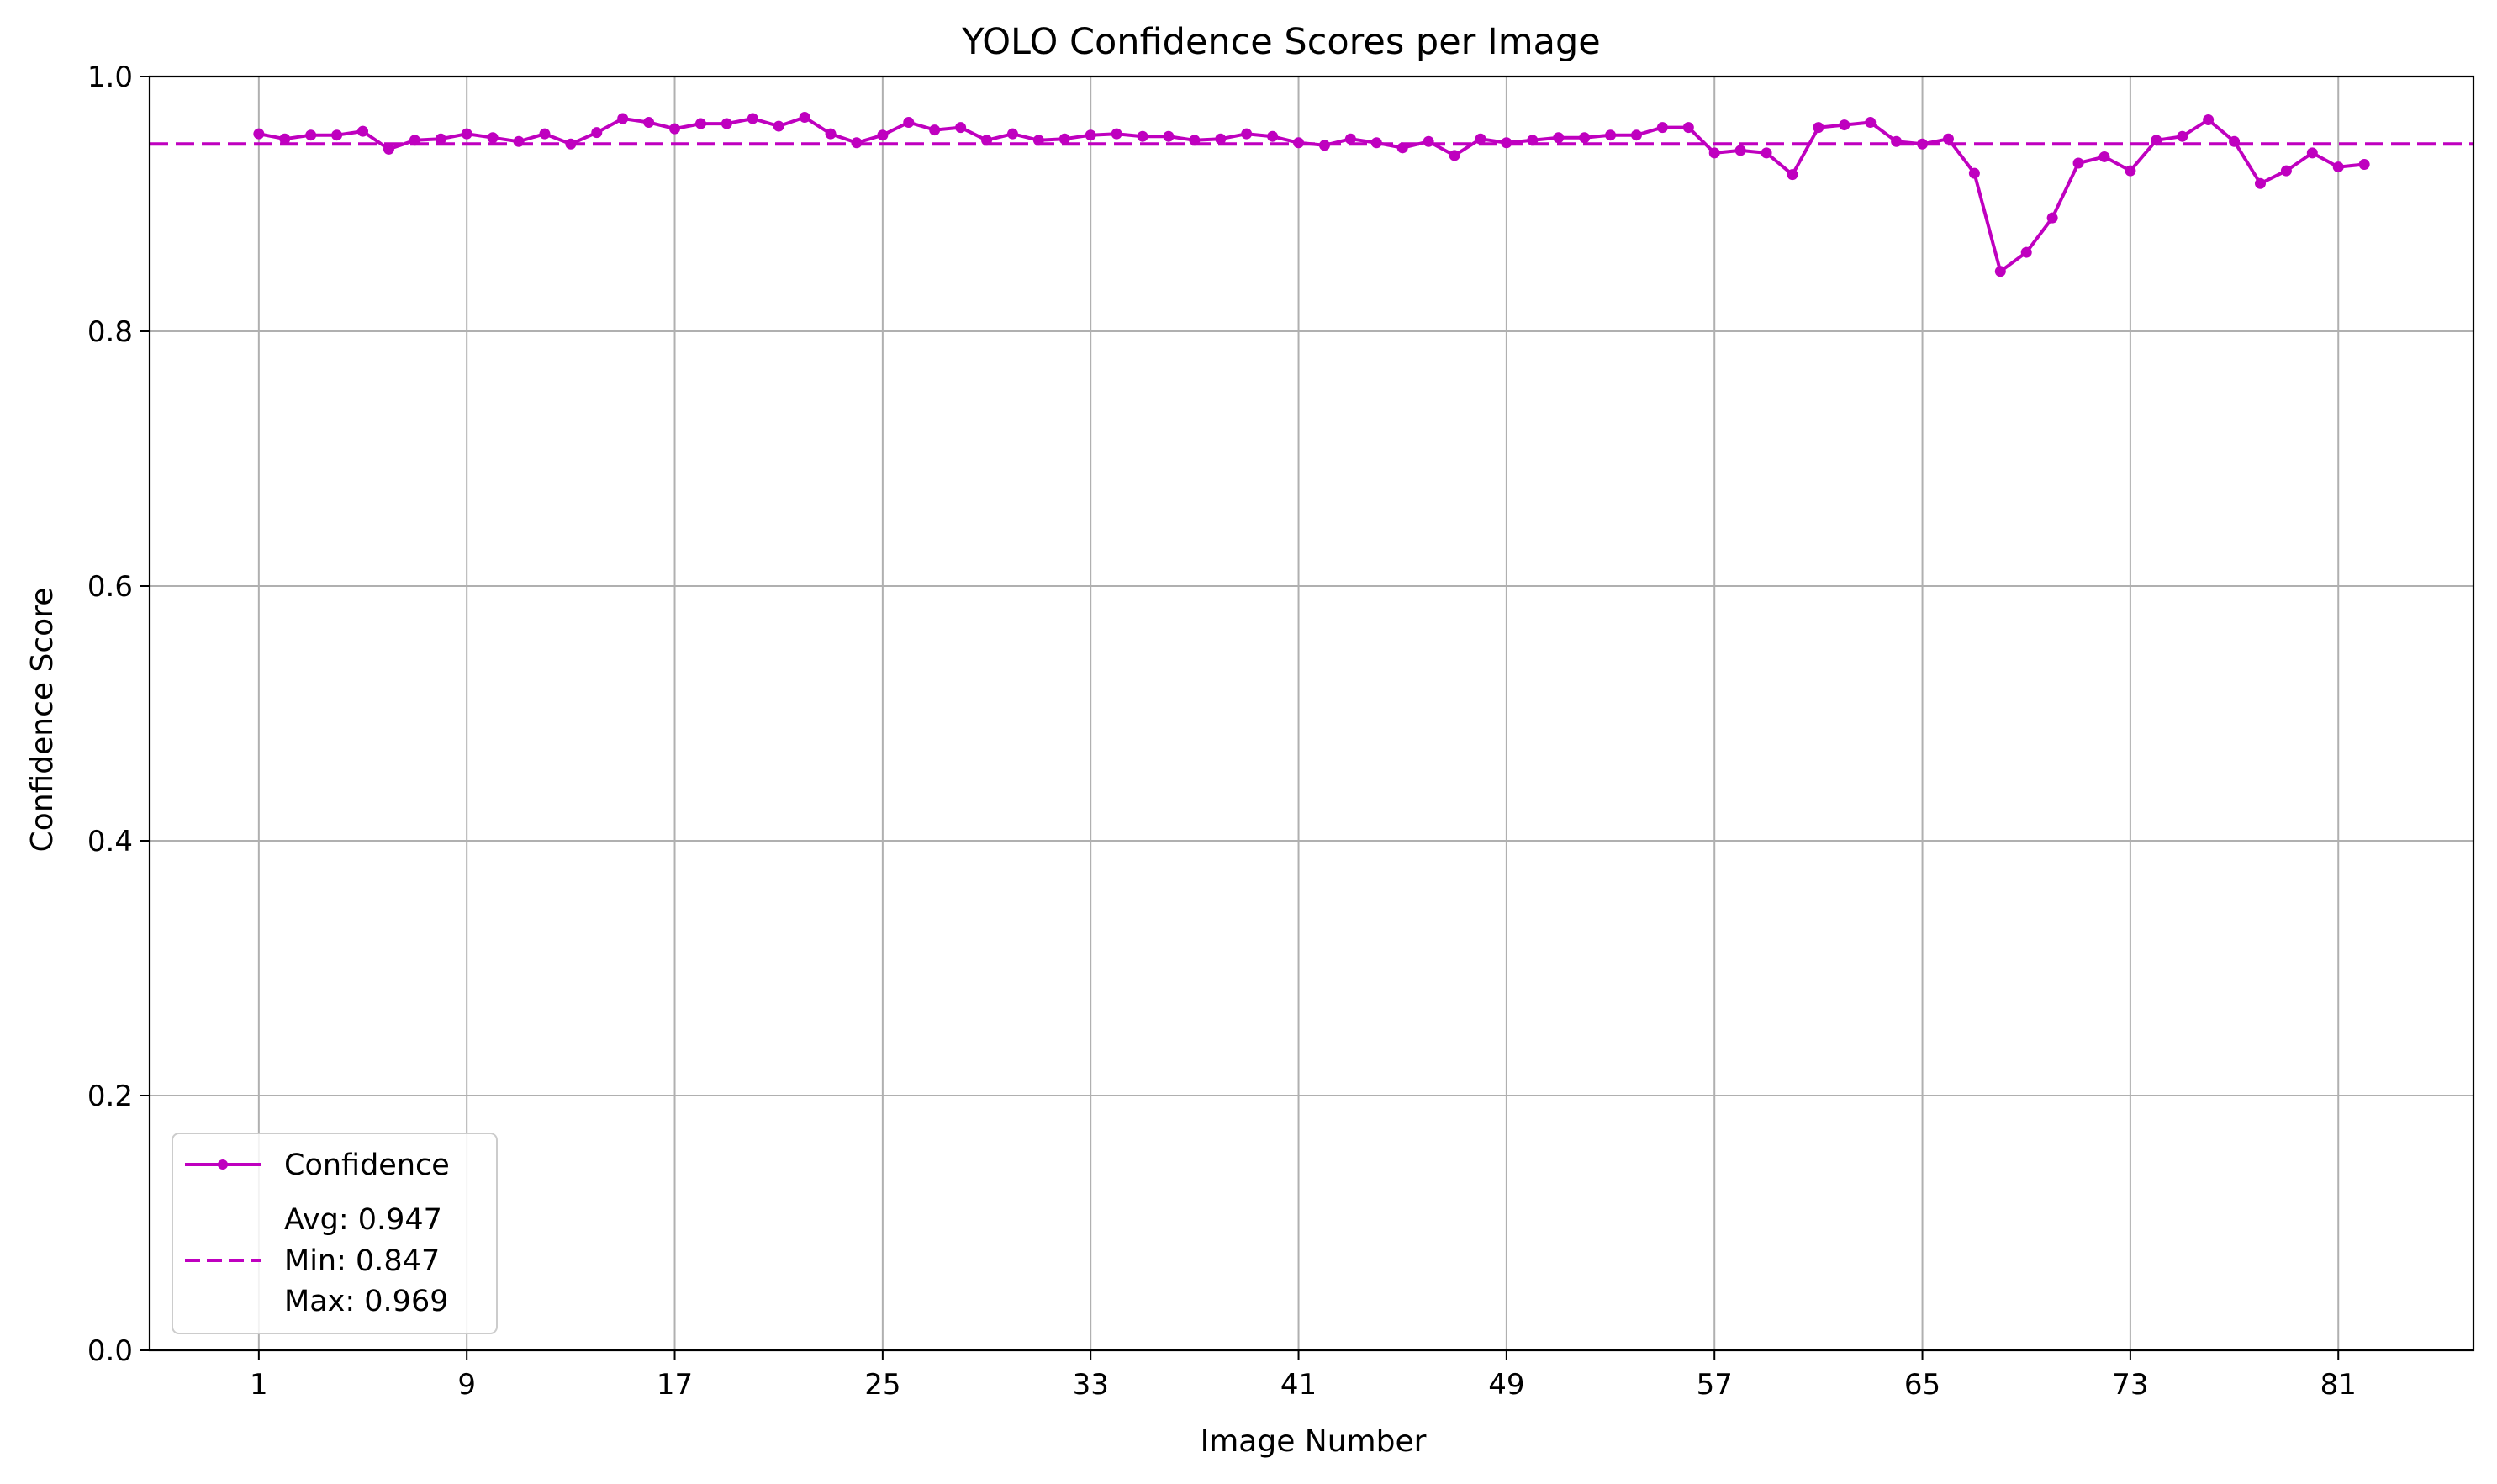  What do you see at coordinates (119, 714) in the screenshot?
I see `y-axis-ticks: 0.0 0.2 0.4 0.6 0.8 1.0` at bounding box center [119, 714].